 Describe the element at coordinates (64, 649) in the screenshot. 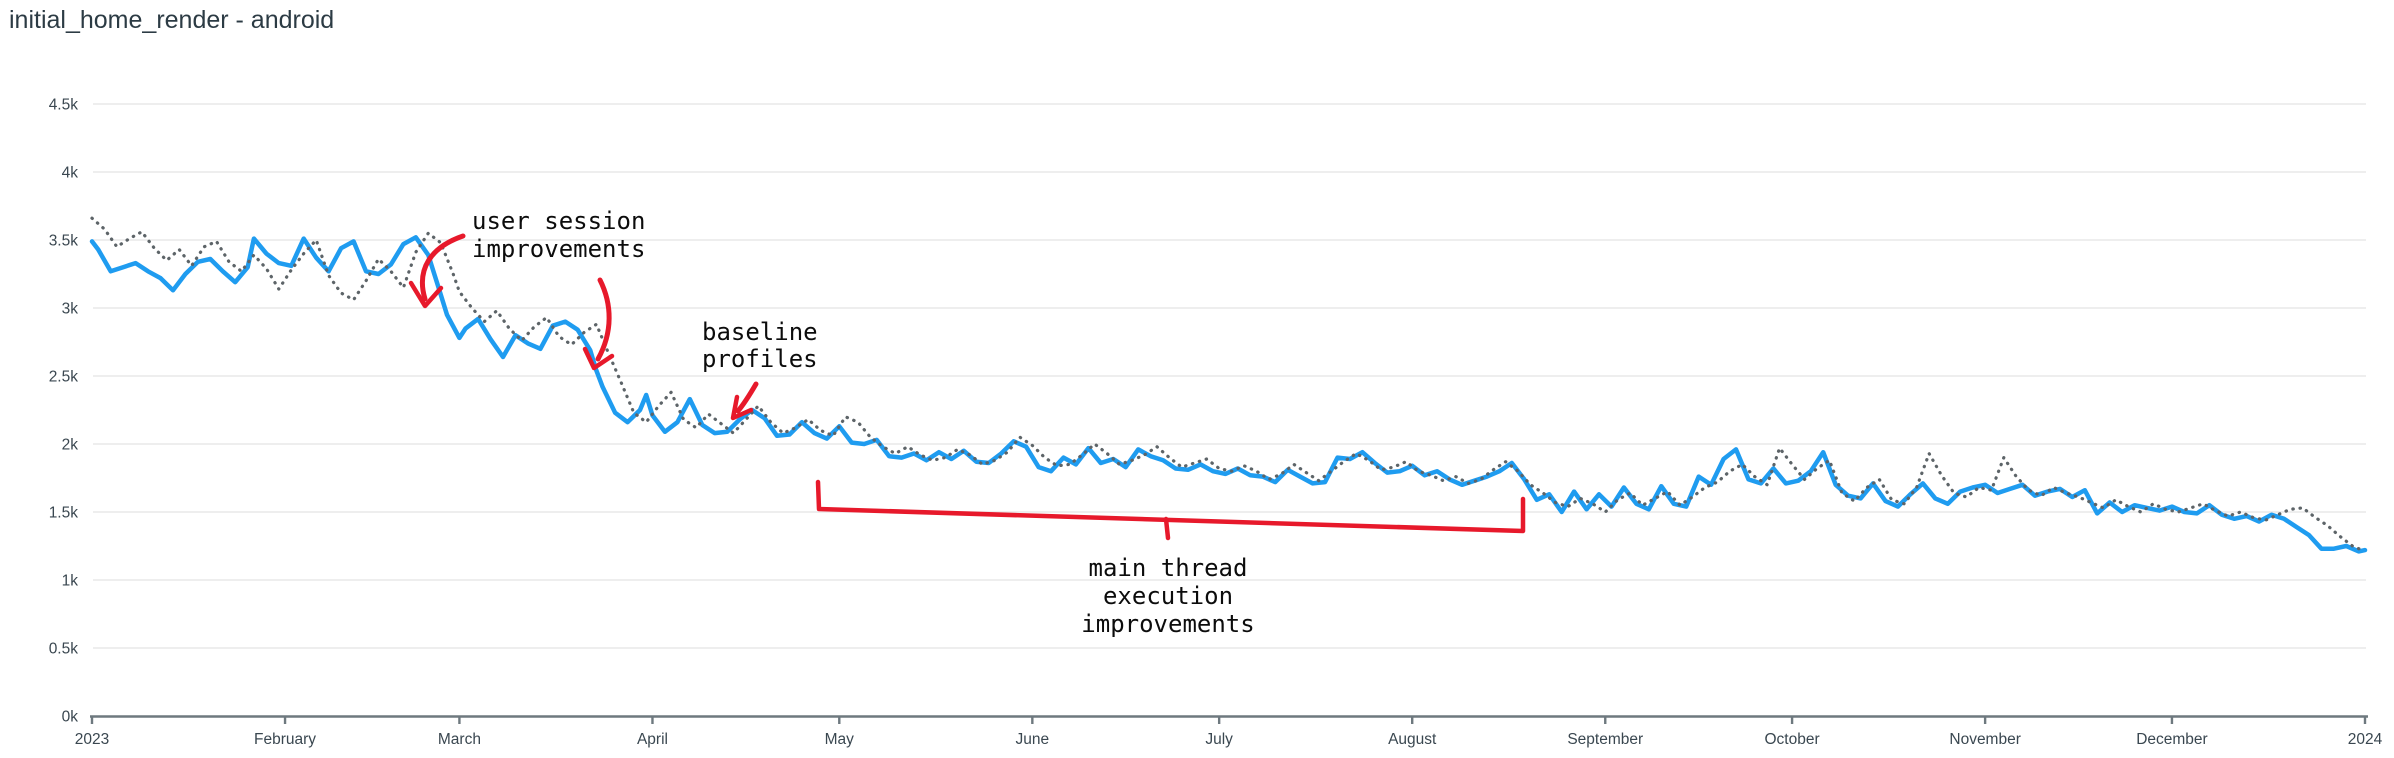

I see `y-tick-label: 0.5k` at that location.